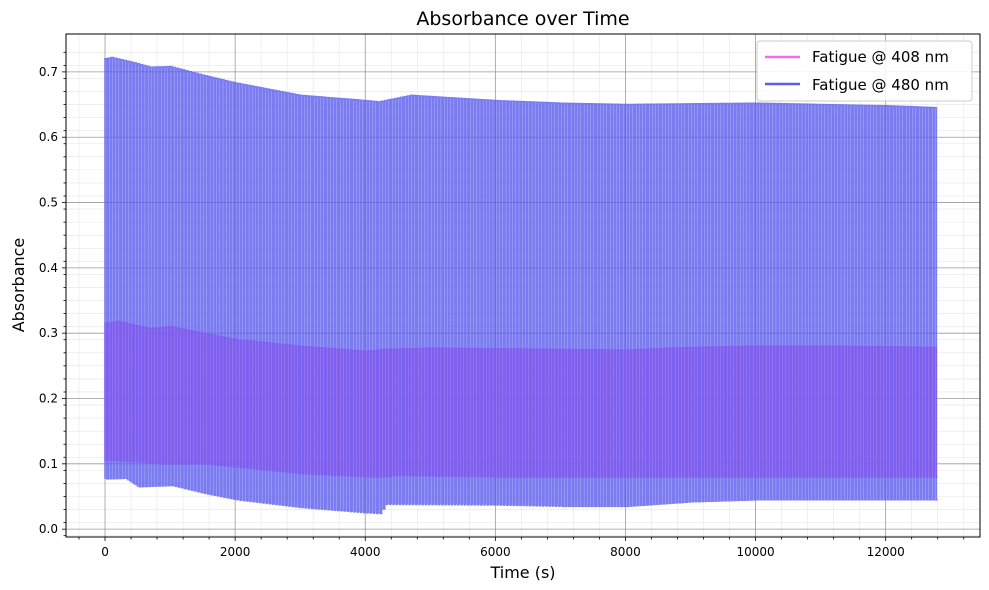 The height and width of the screenshot is (590, 989). Describe the element at coordinates (755, 552) in the screenshot. I see `x-tick-label: 10000` at that location.